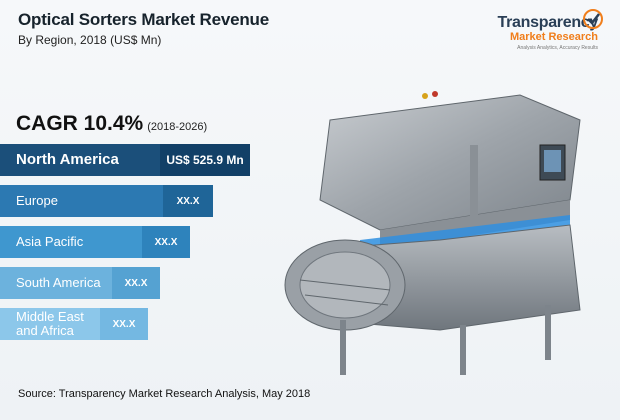  What do you see at coordinates (557, 48) in the screenshot?
I see `logo-tagline: Analysis Analytics, Accuracy Results` at bounding box center [557, 48].